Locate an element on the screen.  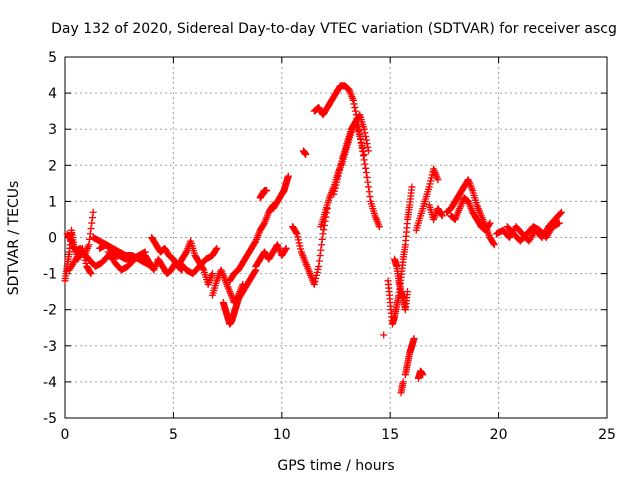
x-tick-label: 10 is located at coordinates (282, 435).